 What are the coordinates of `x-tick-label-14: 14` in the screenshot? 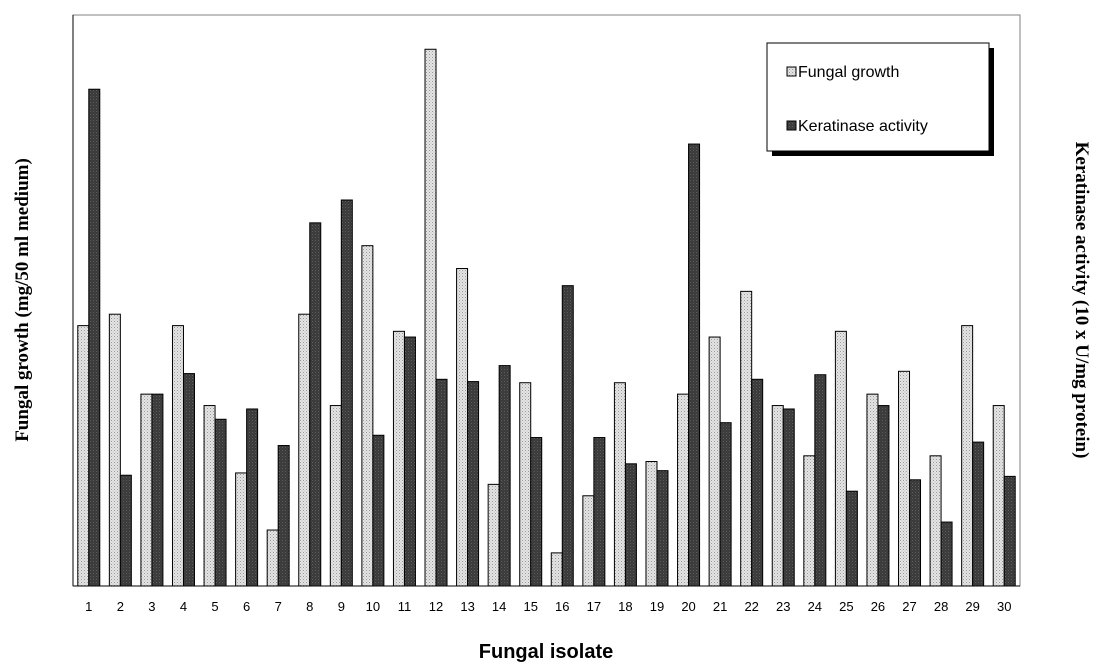 It's located at (499, 606).